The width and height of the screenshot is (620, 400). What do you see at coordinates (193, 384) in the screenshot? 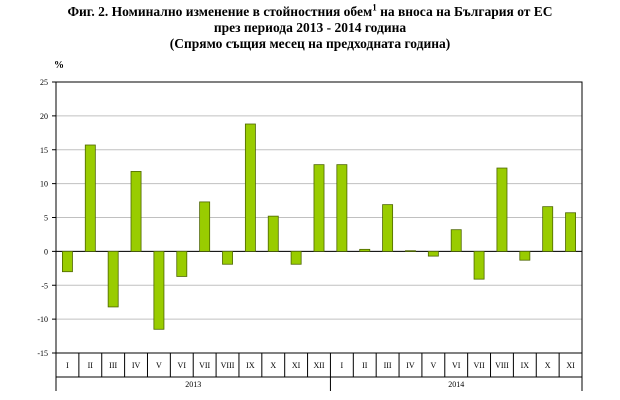
I see `year-group-label: 2013` at bounding box center [193, 384].